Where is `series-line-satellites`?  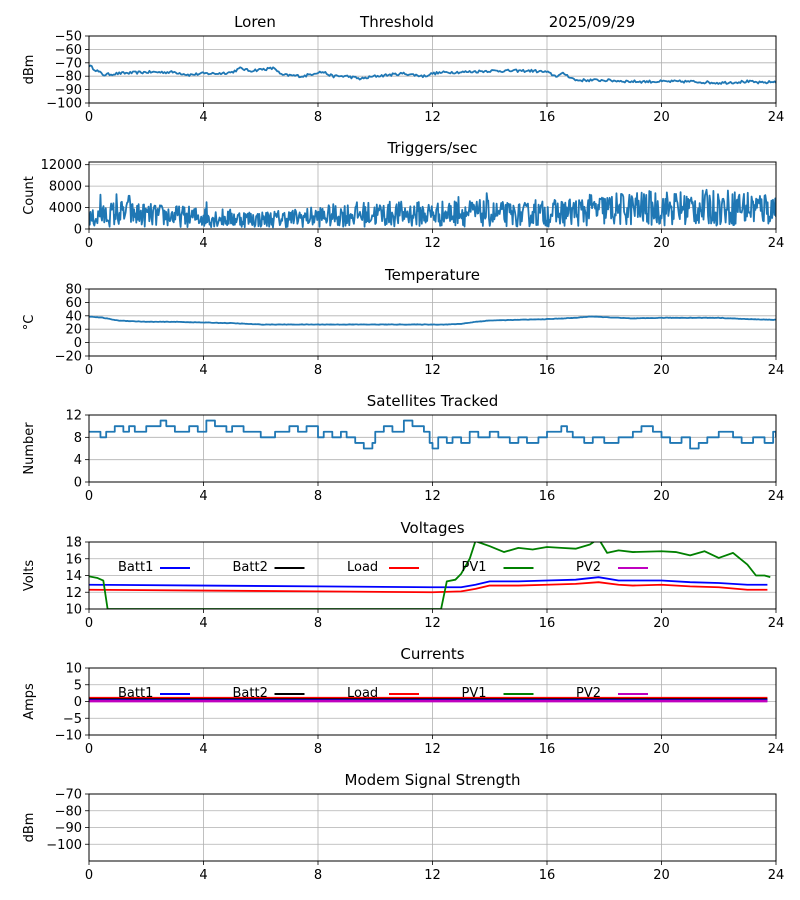
series-line-satellites is located at coordinates (432, 434).